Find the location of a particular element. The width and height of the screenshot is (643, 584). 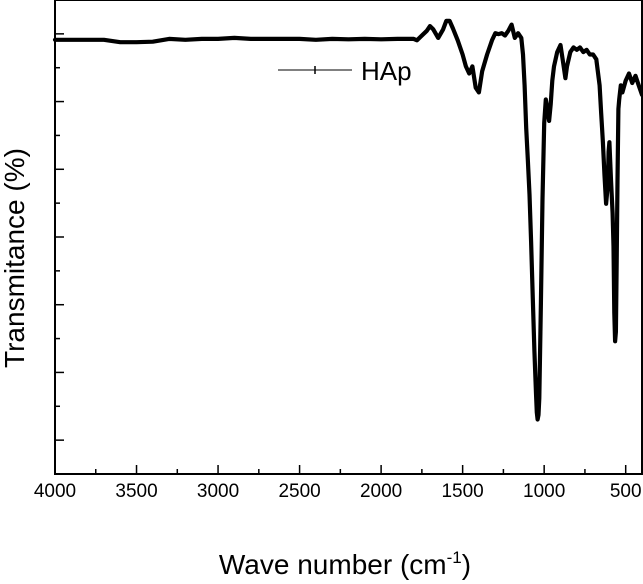

x-axis-tick-labels: 4000 3500 3000 2500 2000 1500 1000 500 is located at coordinates (338, 491).